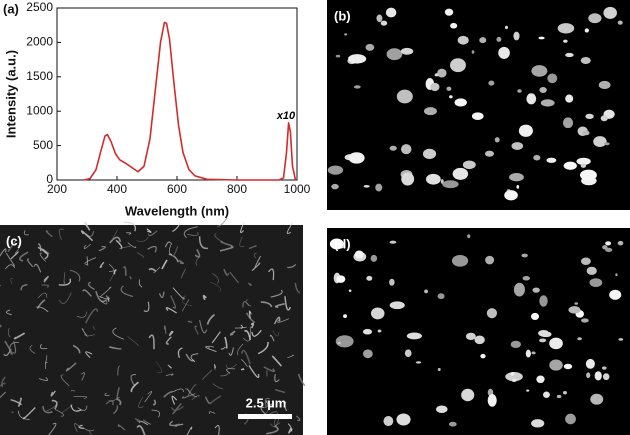 Image resolution: width=630 pixels, height=435 pixels. What do you see at coordinates (10, 94) in the screenshot?
I see `y-axis-label: Intensity (a.u.)` at bounding box center [10, 94].